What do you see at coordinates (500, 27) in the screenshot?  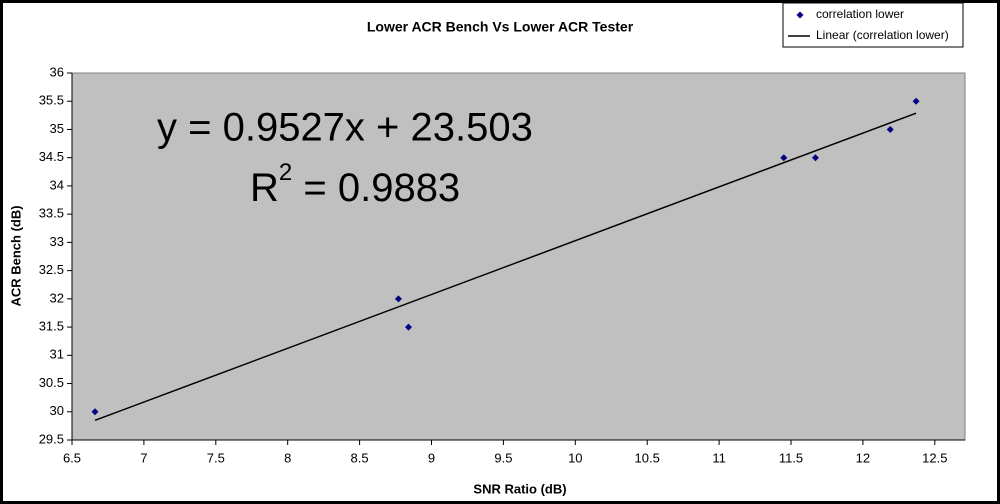 I see `chart-title: Lower ACR Bench Vs Lower ACR Tester` at bounding box center [500, 27].